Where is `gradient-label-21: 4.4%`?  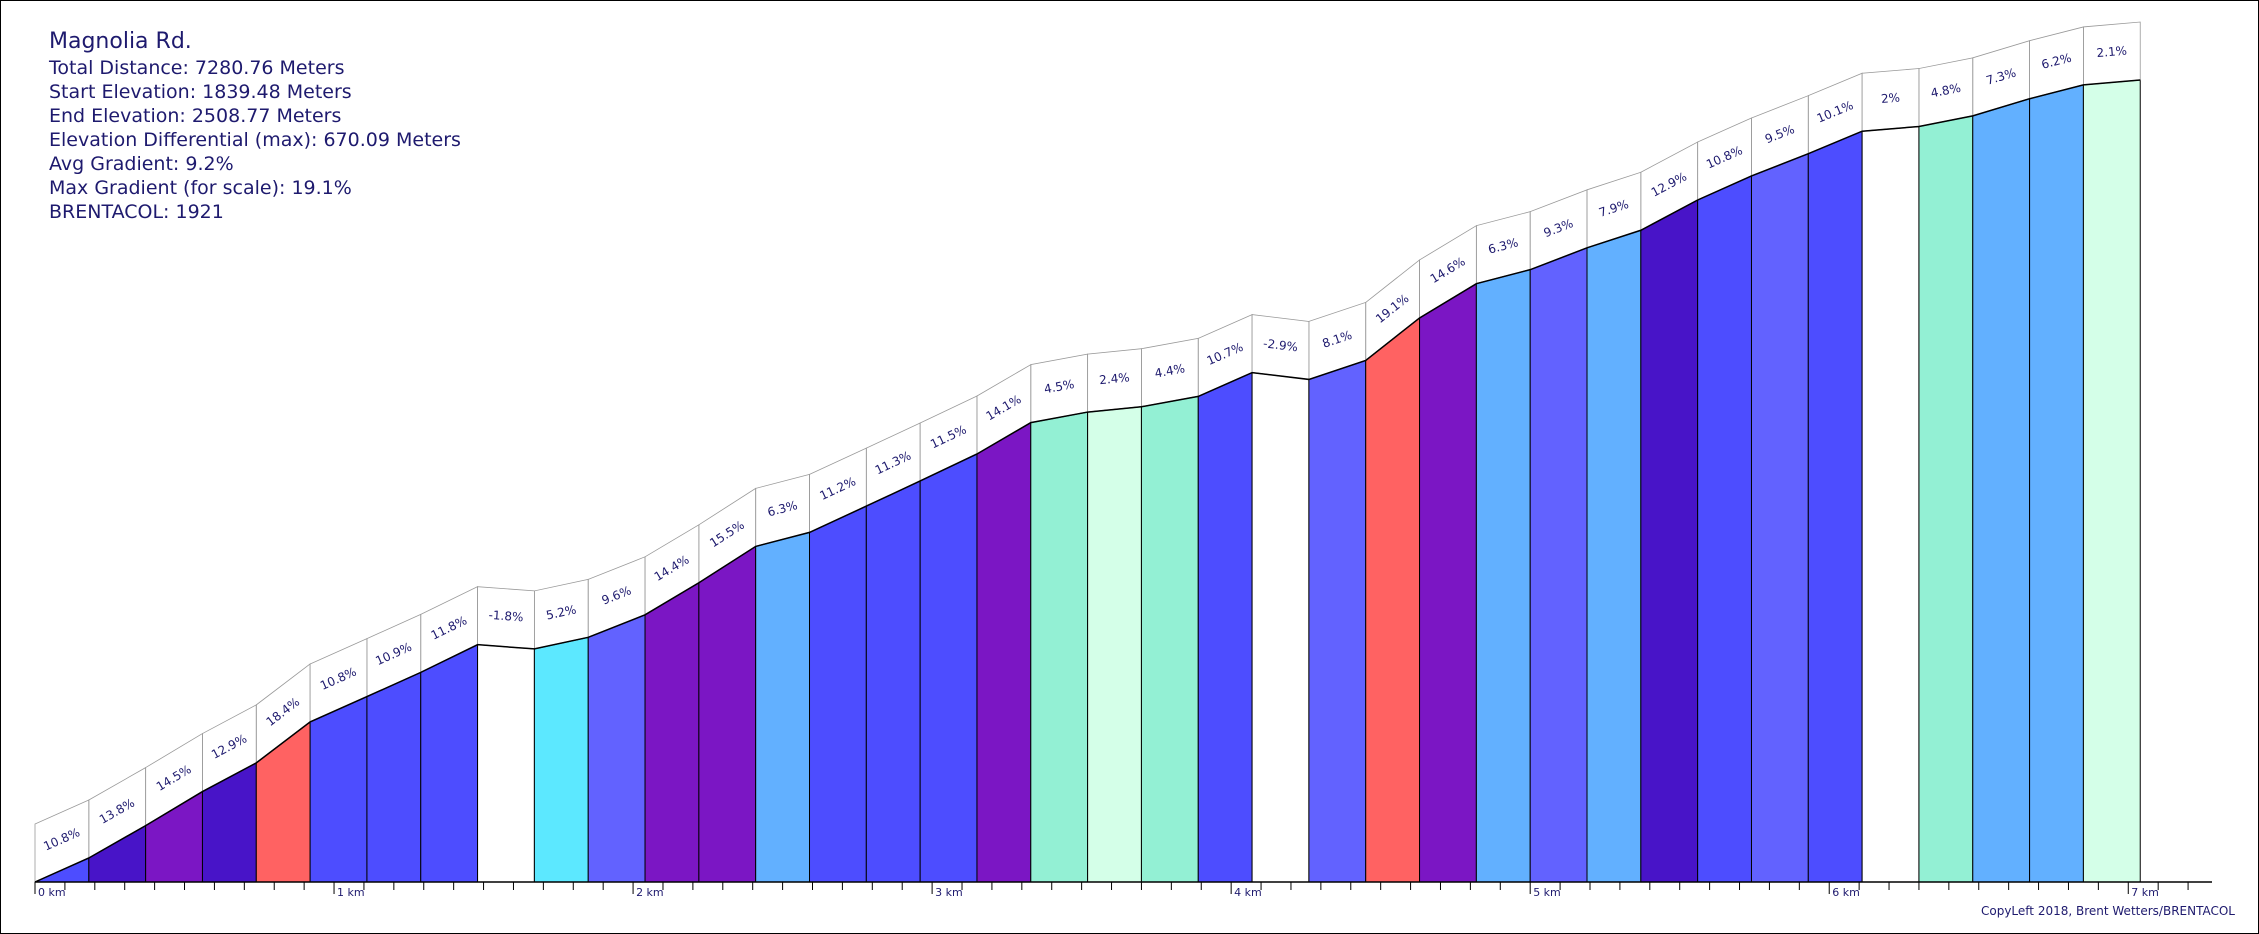
gradient-label-21: 4.4% is located at coordinates (1170, 370).